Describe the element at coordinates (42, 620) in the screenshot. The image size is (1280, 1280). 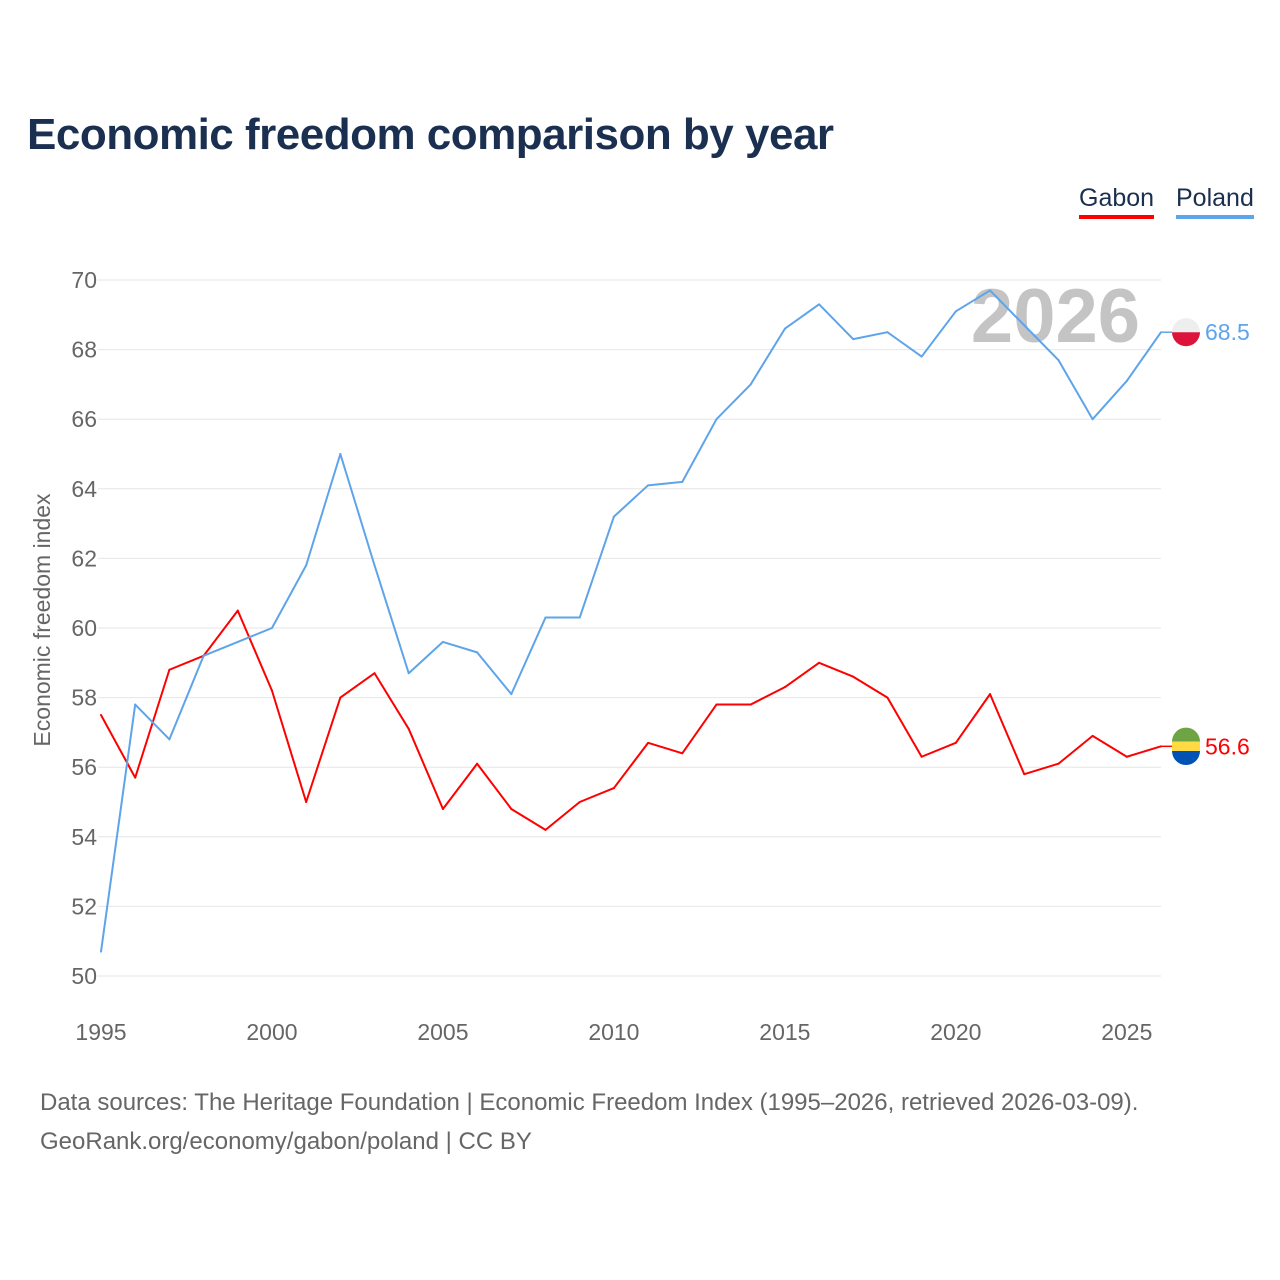
I see `y-axis-label: Economic freedom index` at that location.